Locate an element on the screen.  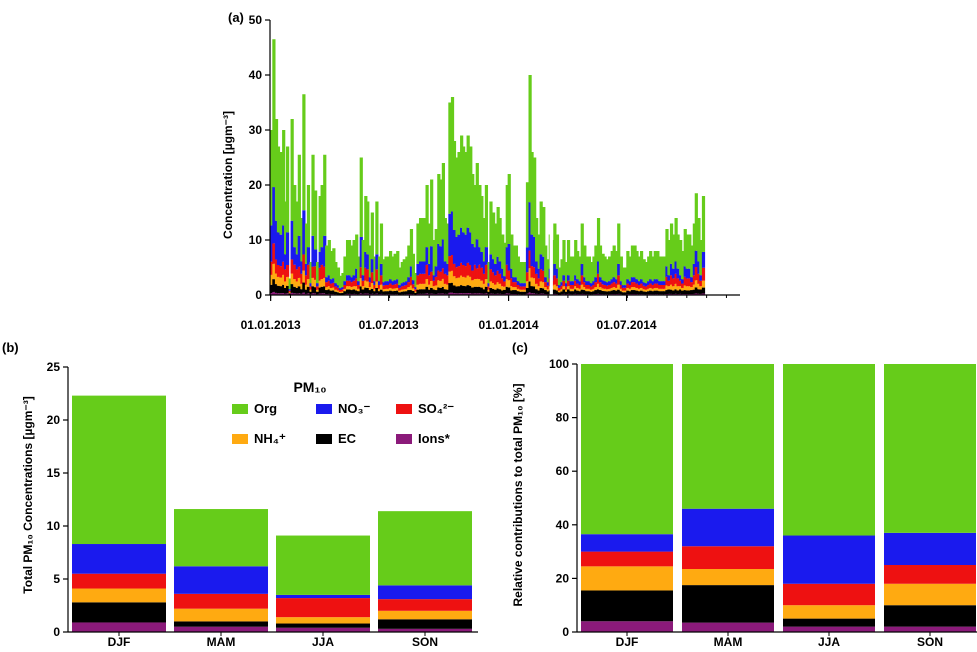
legend-title: PM₁₀ is located at coordinates (309, 387).